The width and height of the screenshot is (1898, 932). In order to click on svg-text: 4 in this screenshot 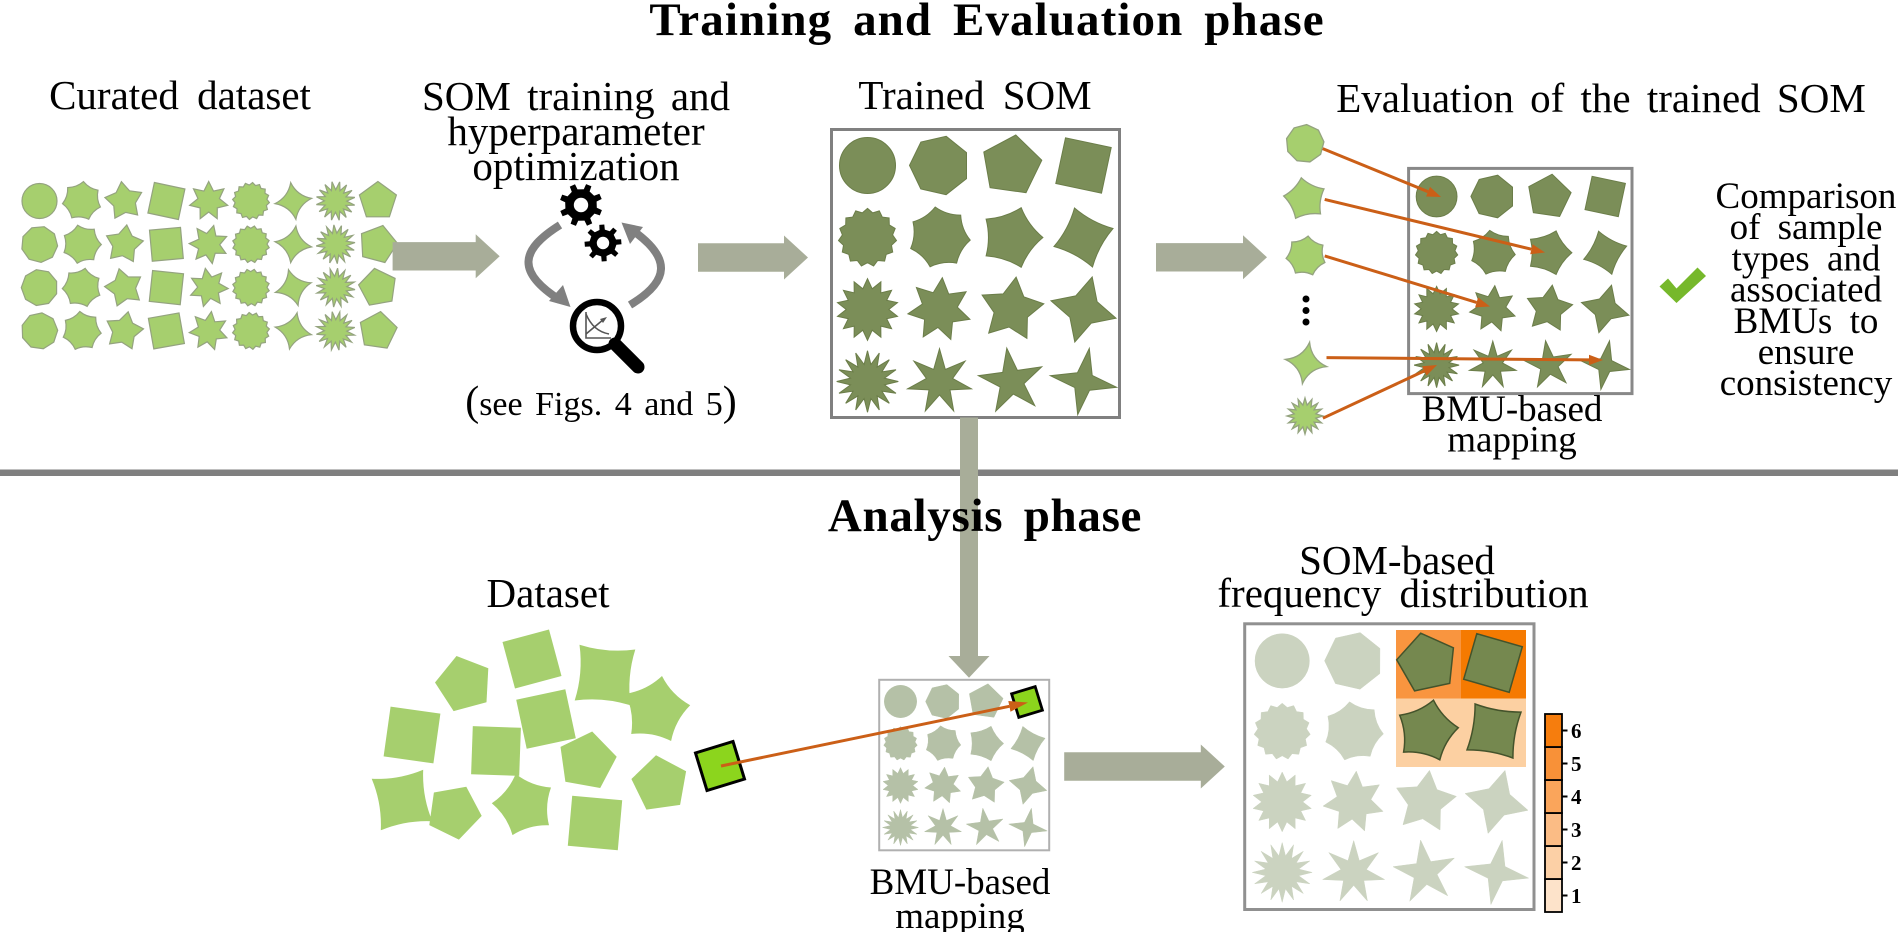, I will do `click(1576, 797)`.